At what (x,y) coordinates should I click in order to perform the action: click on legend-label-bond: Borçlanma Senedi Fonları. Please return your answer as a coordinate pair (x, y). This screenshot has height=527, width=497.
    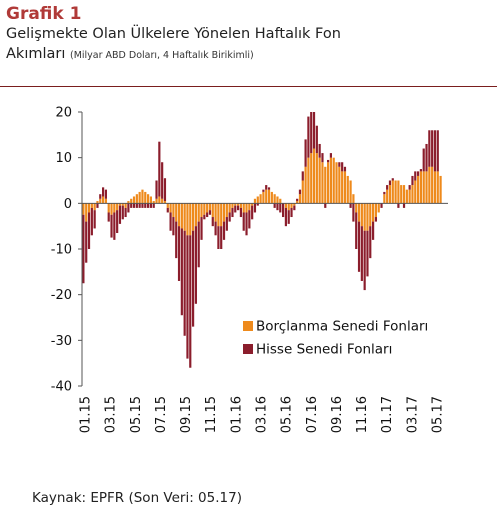
    Looking at the image, I should click on (342, 327).